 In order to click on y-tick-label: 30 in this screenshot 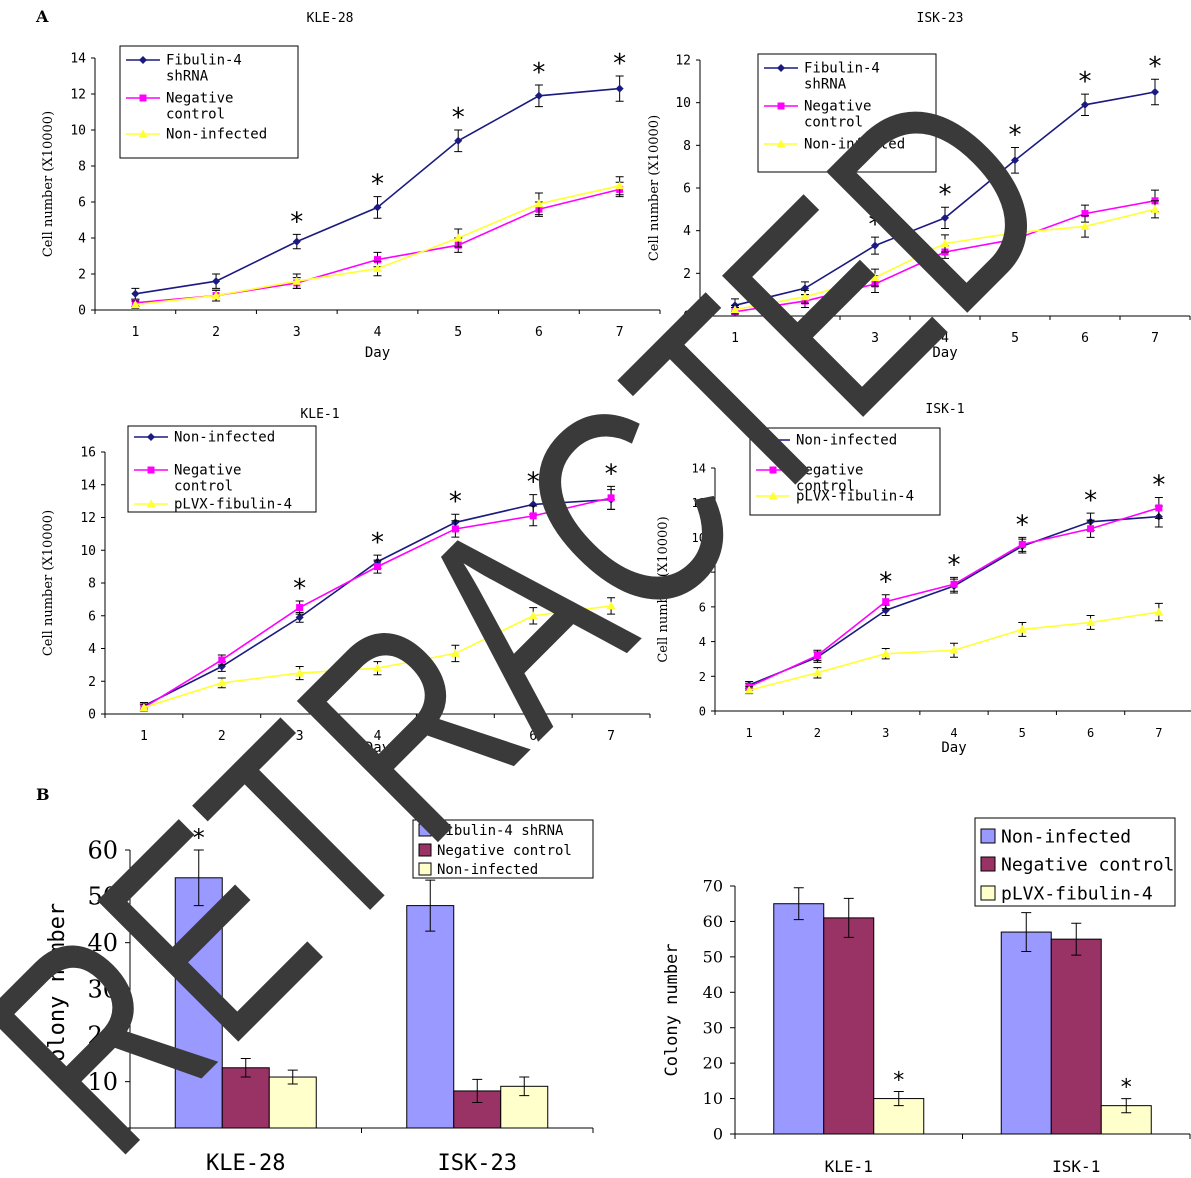, I will do `click(102, 989)`.